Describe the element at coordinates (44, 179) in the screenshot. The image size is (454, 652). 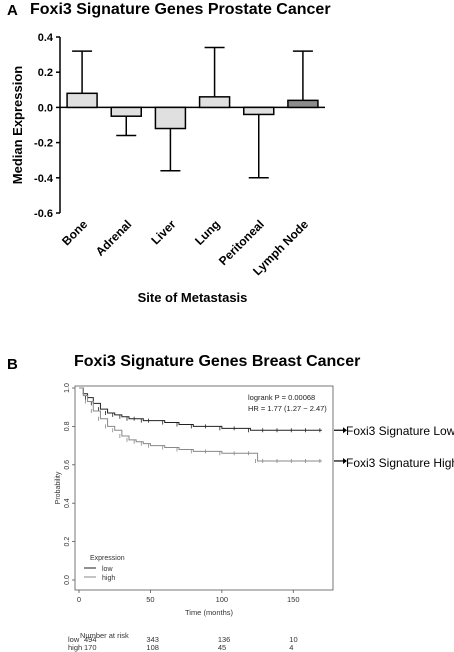
I see `y-tick-label: -0.4` at that location.